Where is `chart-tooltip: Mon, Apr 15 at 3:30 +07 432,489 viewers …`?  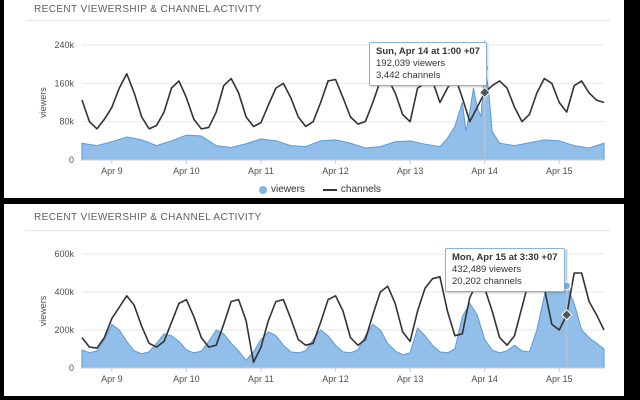 chart-tooltip: Mon, Apr 15 at 3:30 +07 432,489 viewers … is located at coordinates (505, 270).